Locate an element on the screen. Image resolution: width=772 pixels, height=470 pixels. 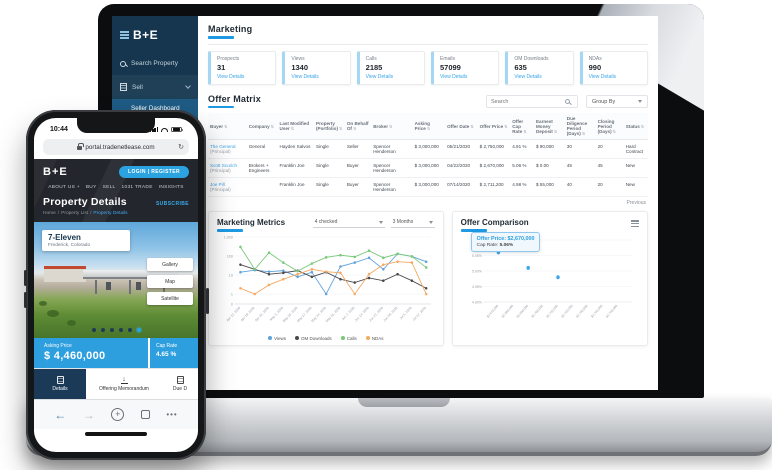
tab-offering-memorandum: ↓ Offering Memorandum is located at coordinates (124, 384).